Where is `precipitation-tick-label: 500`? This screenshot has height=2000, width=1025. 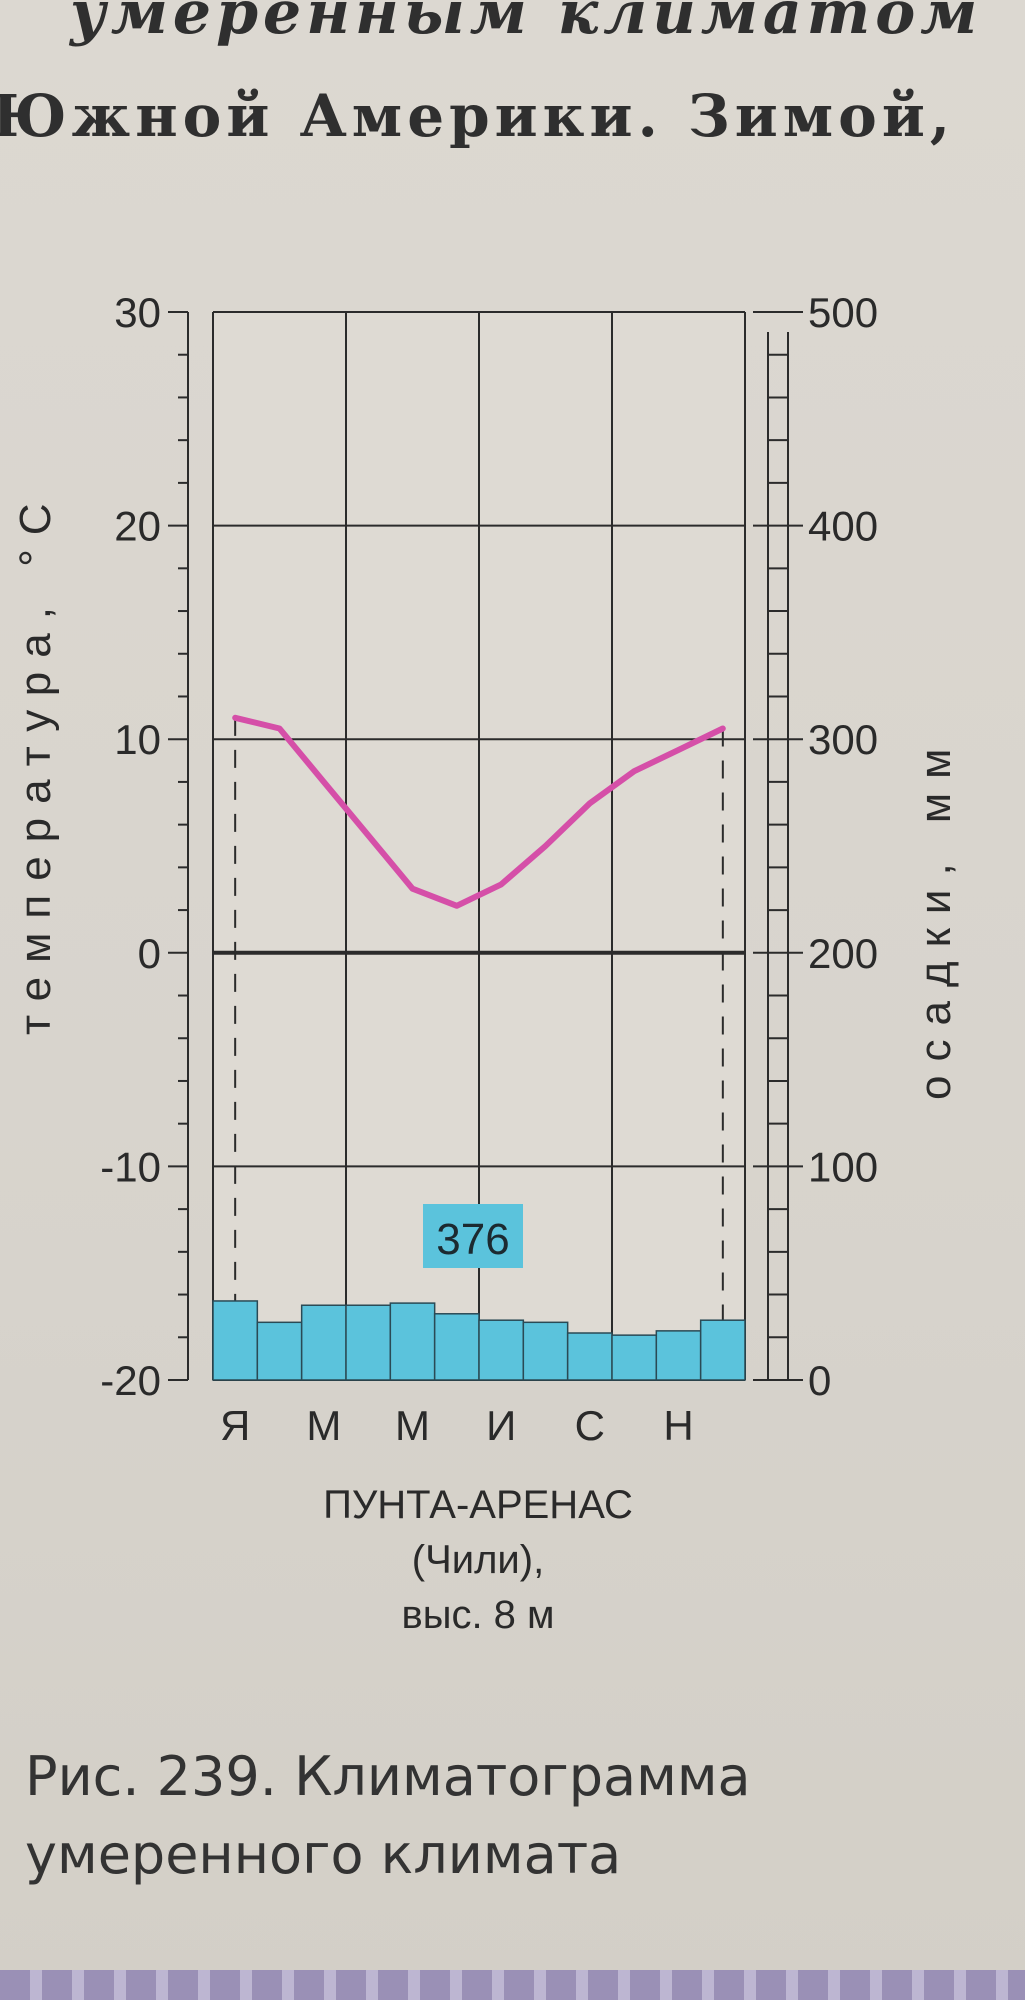 precipitation-tick-label: 500 is located at coordinates (843, 312).